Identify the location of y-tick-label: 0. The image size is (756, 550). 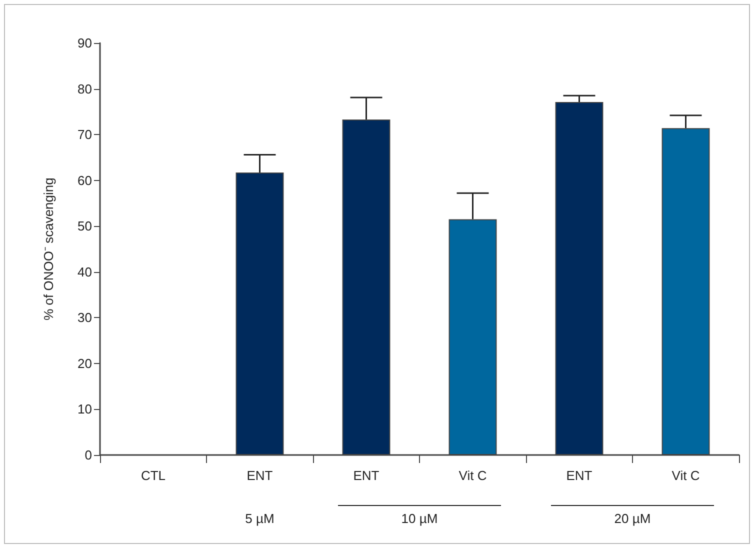
(88, 455).